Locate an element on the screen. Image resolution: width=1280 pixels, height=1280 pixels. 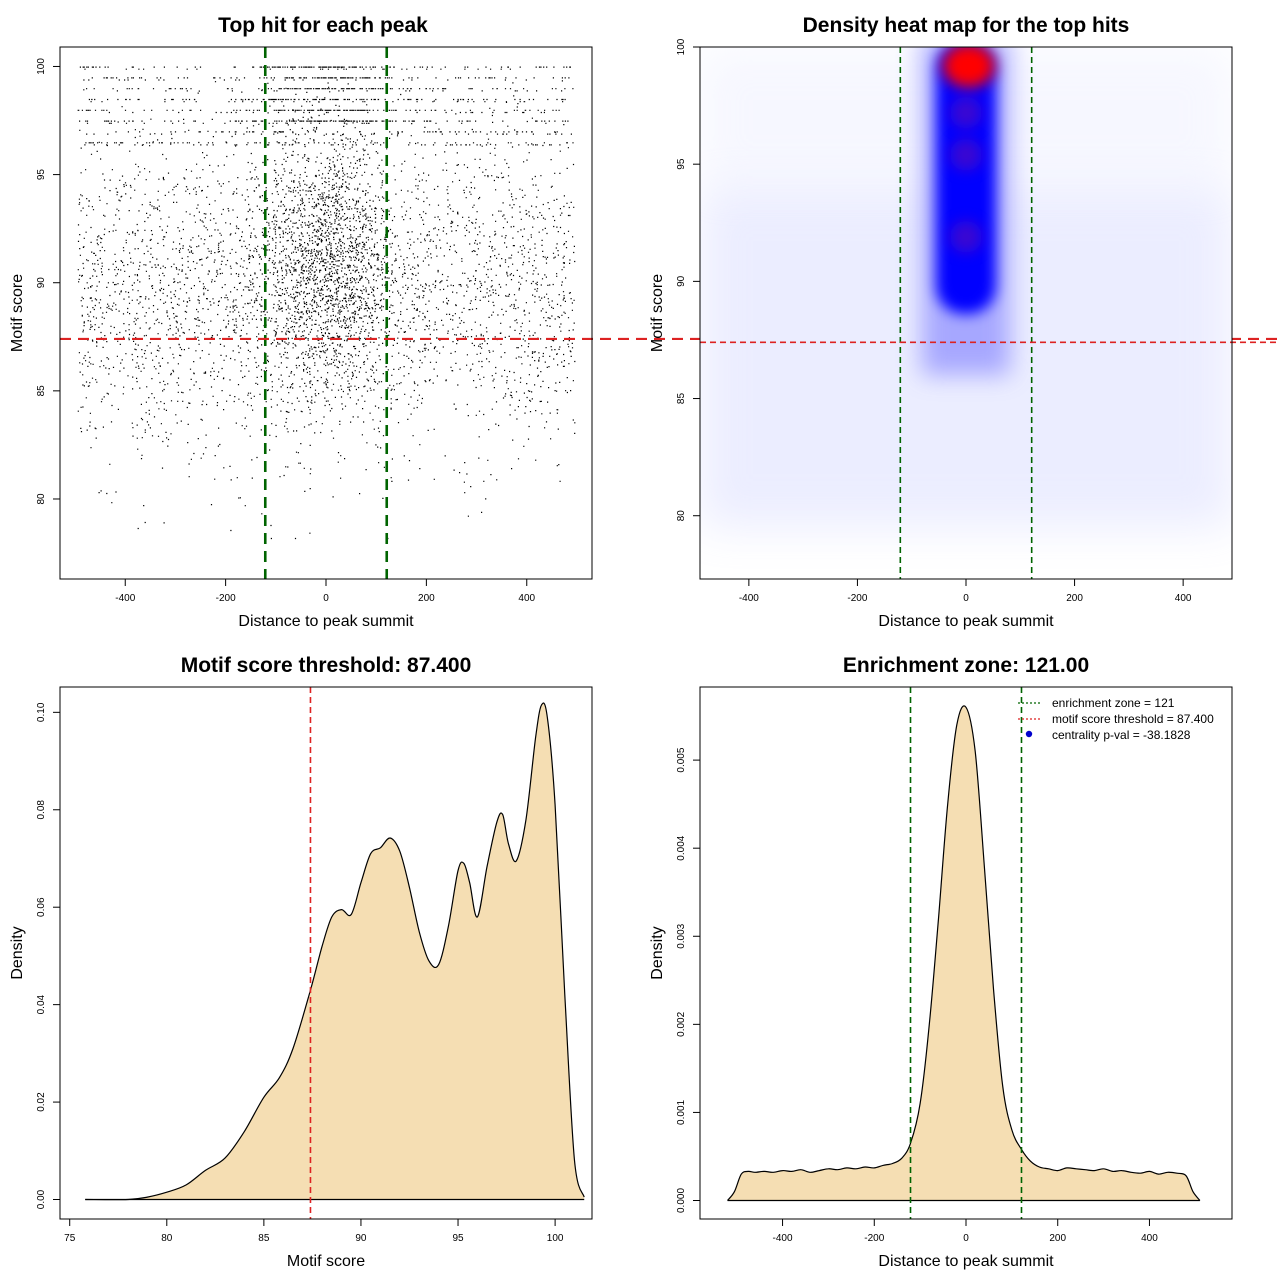
score-density-y-tick-label: 0.04 is located at coordinates (41, 1004).